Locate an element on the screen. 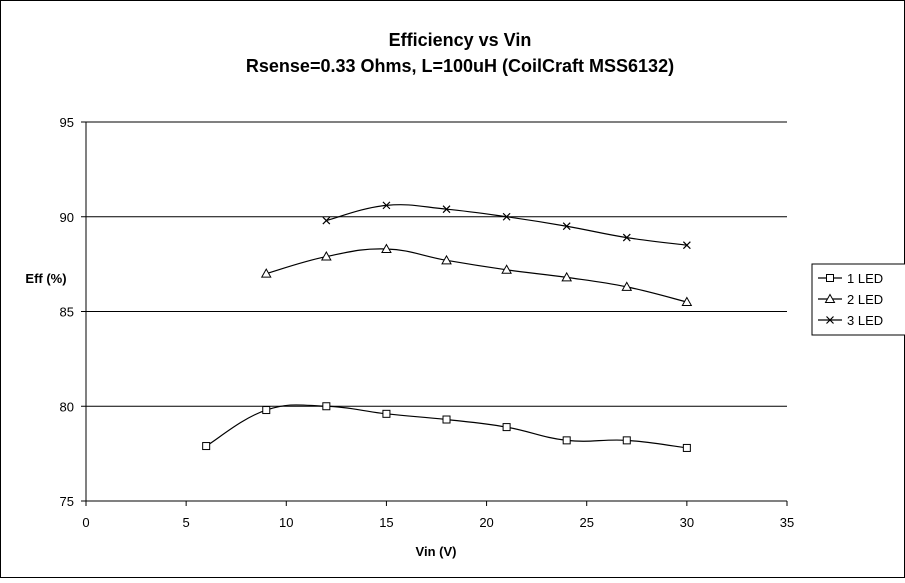  legend: 1 LED 2 LED 3 LED is located at coordinates (858, 299).